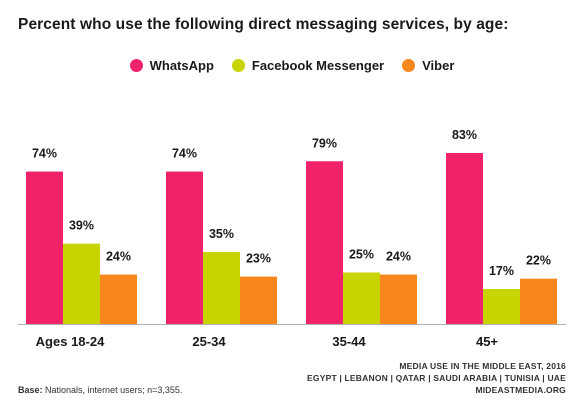 Image resolution: width=584 pixels, height=404 pixels. I want to click on category-label-2: 25-34, so click(209, 341).